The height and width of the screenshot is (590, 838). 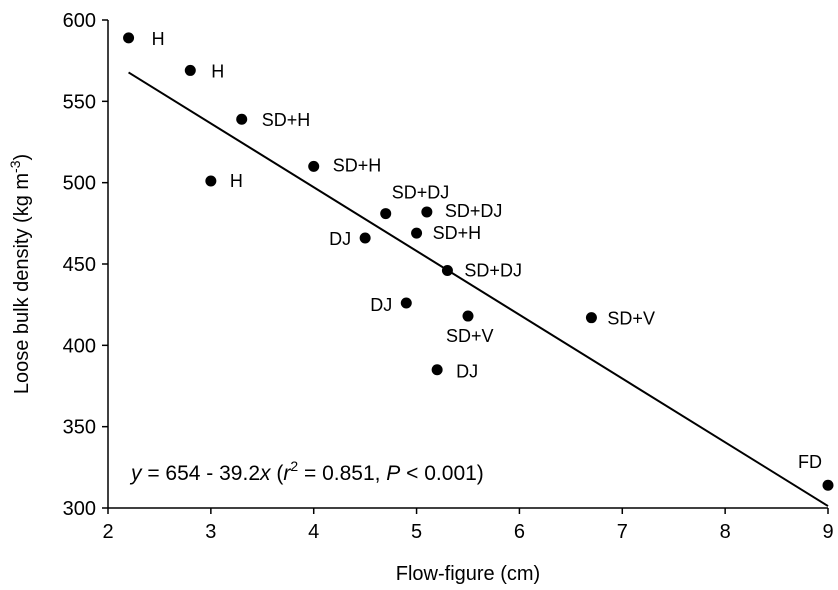 What do you see at coordinates (306, 471) in the screenshot?
I see `regression-equation: y = 654 - 39.2x (r2 = 0.851, P < 0.001)` at bounding box center [306, 471].